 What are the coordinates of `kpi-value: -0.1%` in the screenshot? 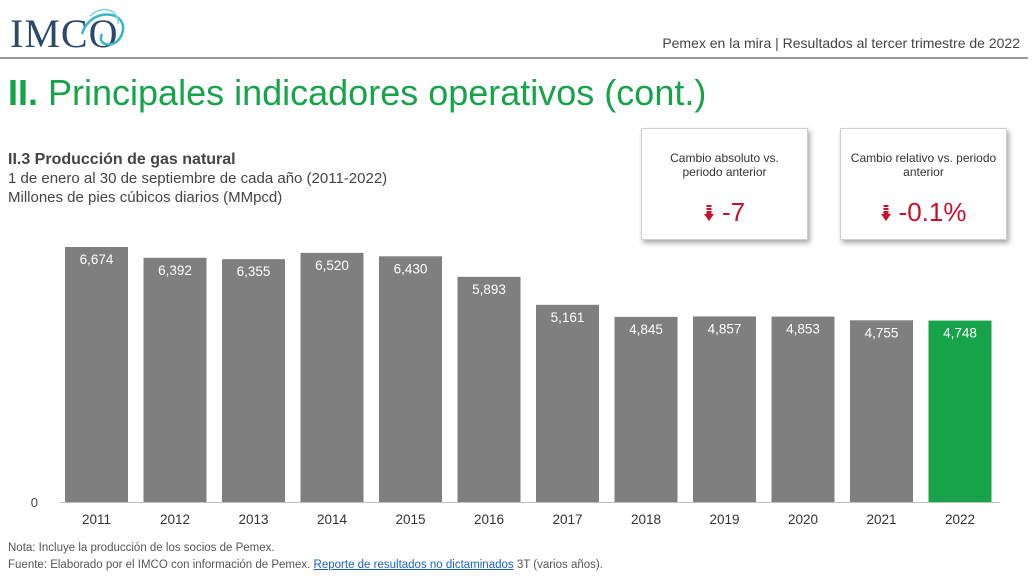 It's located at (932, 212).